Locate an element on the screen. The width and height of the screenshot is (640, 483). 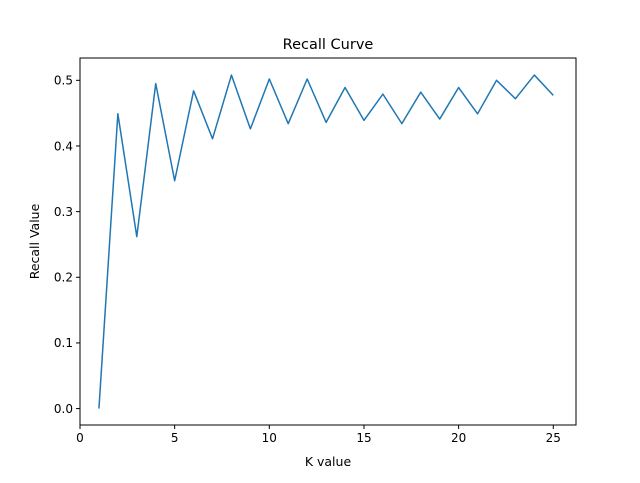
y-tick-label: 0.2 is located at coordinates (63, 278).